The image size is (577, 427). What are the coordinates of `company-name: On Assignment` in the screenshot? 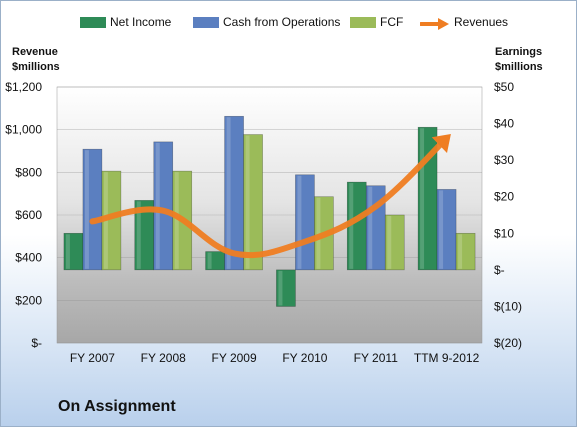 It's located at (117, 406).